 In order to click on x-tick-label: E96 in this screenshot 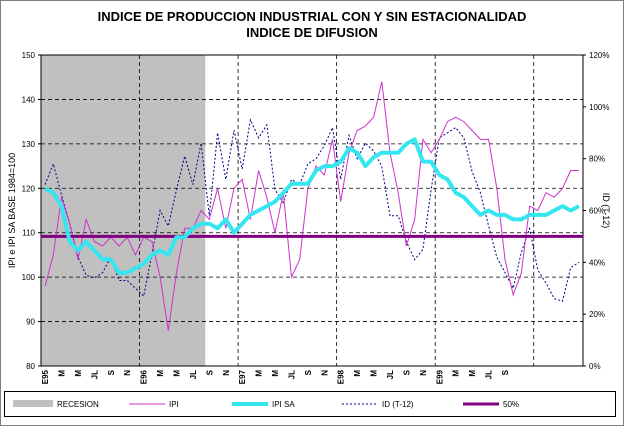, I will do `click(144, 376)`.